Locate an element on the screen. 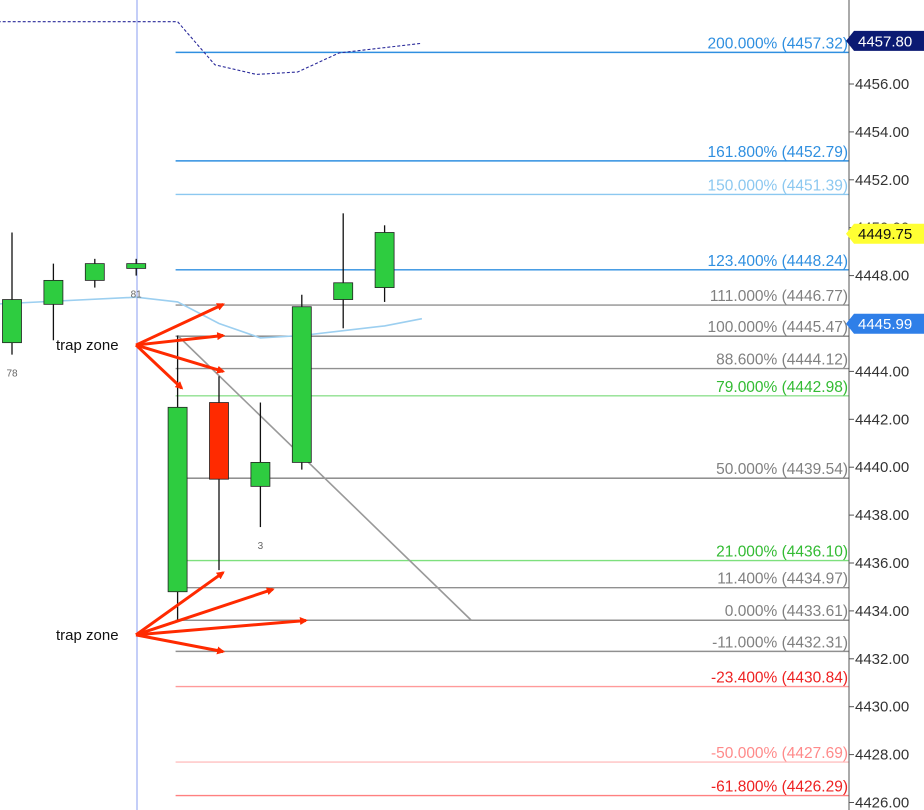 This screenshot has width=924, height=810. light-average-line is located at coordinates (211, 317).